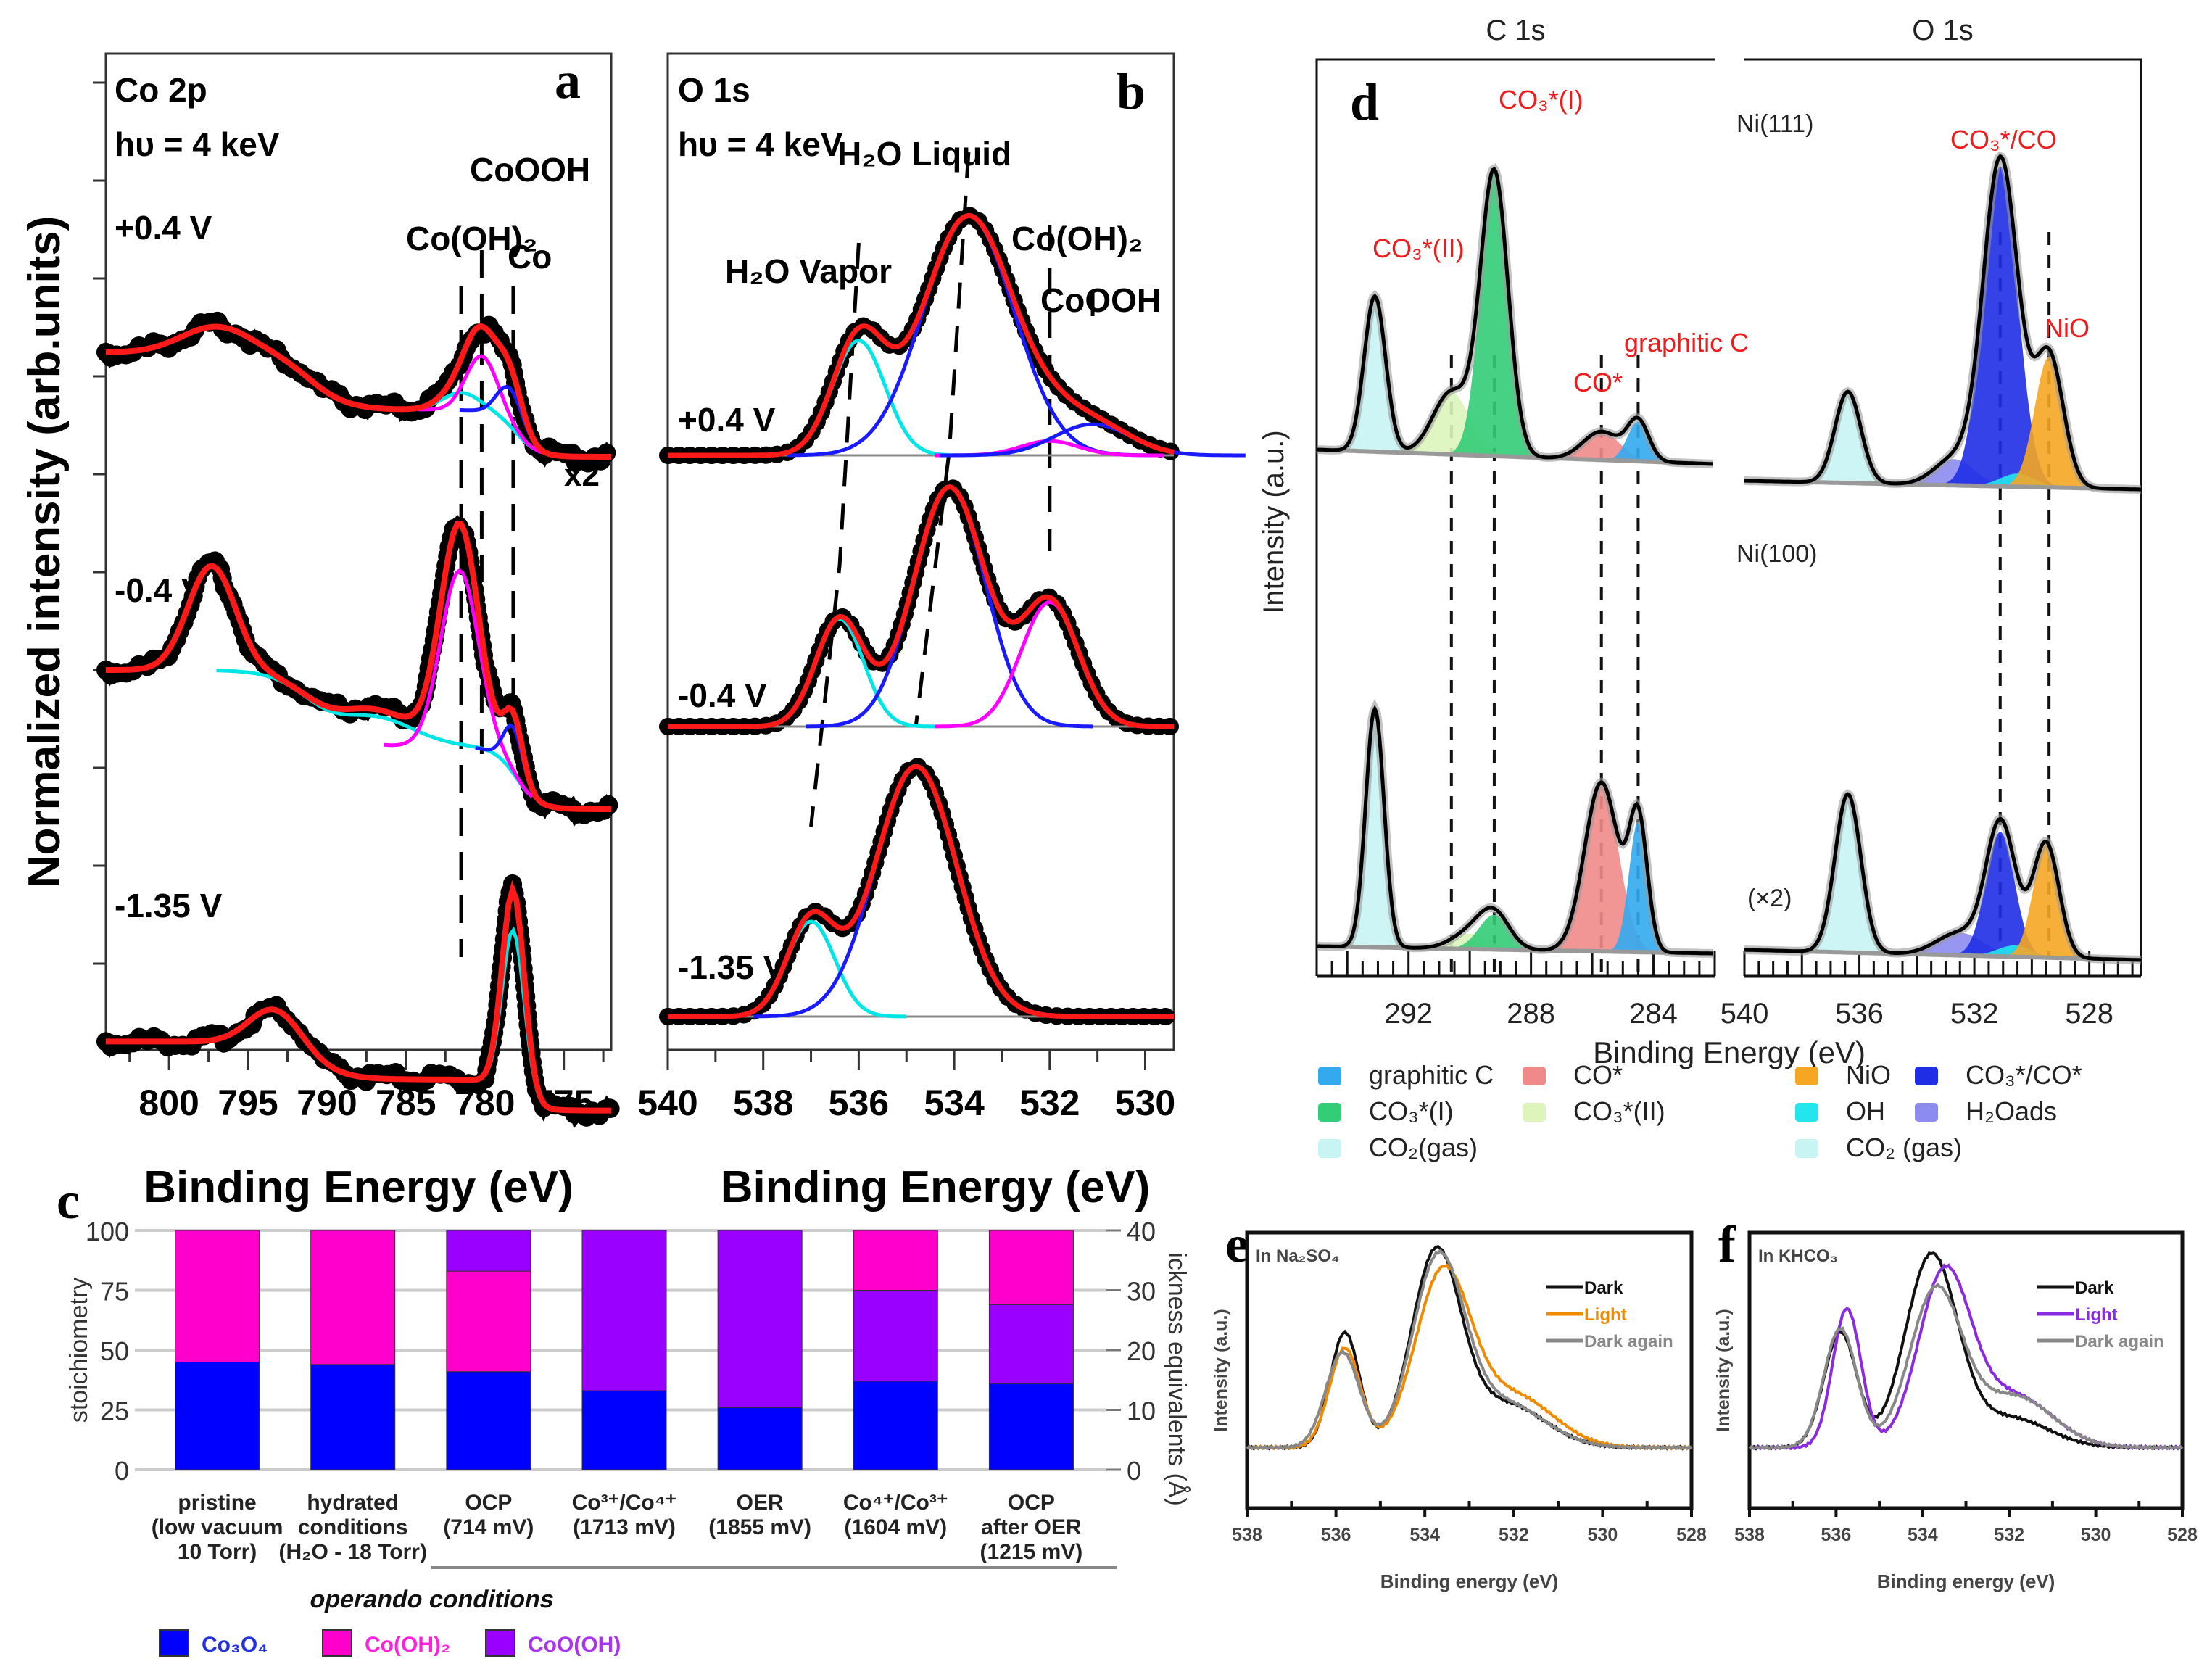  Describe the element at coordinates (1776, 554) in the screenshot. I see `surface-label-ni100: Ni(100)` at that location.